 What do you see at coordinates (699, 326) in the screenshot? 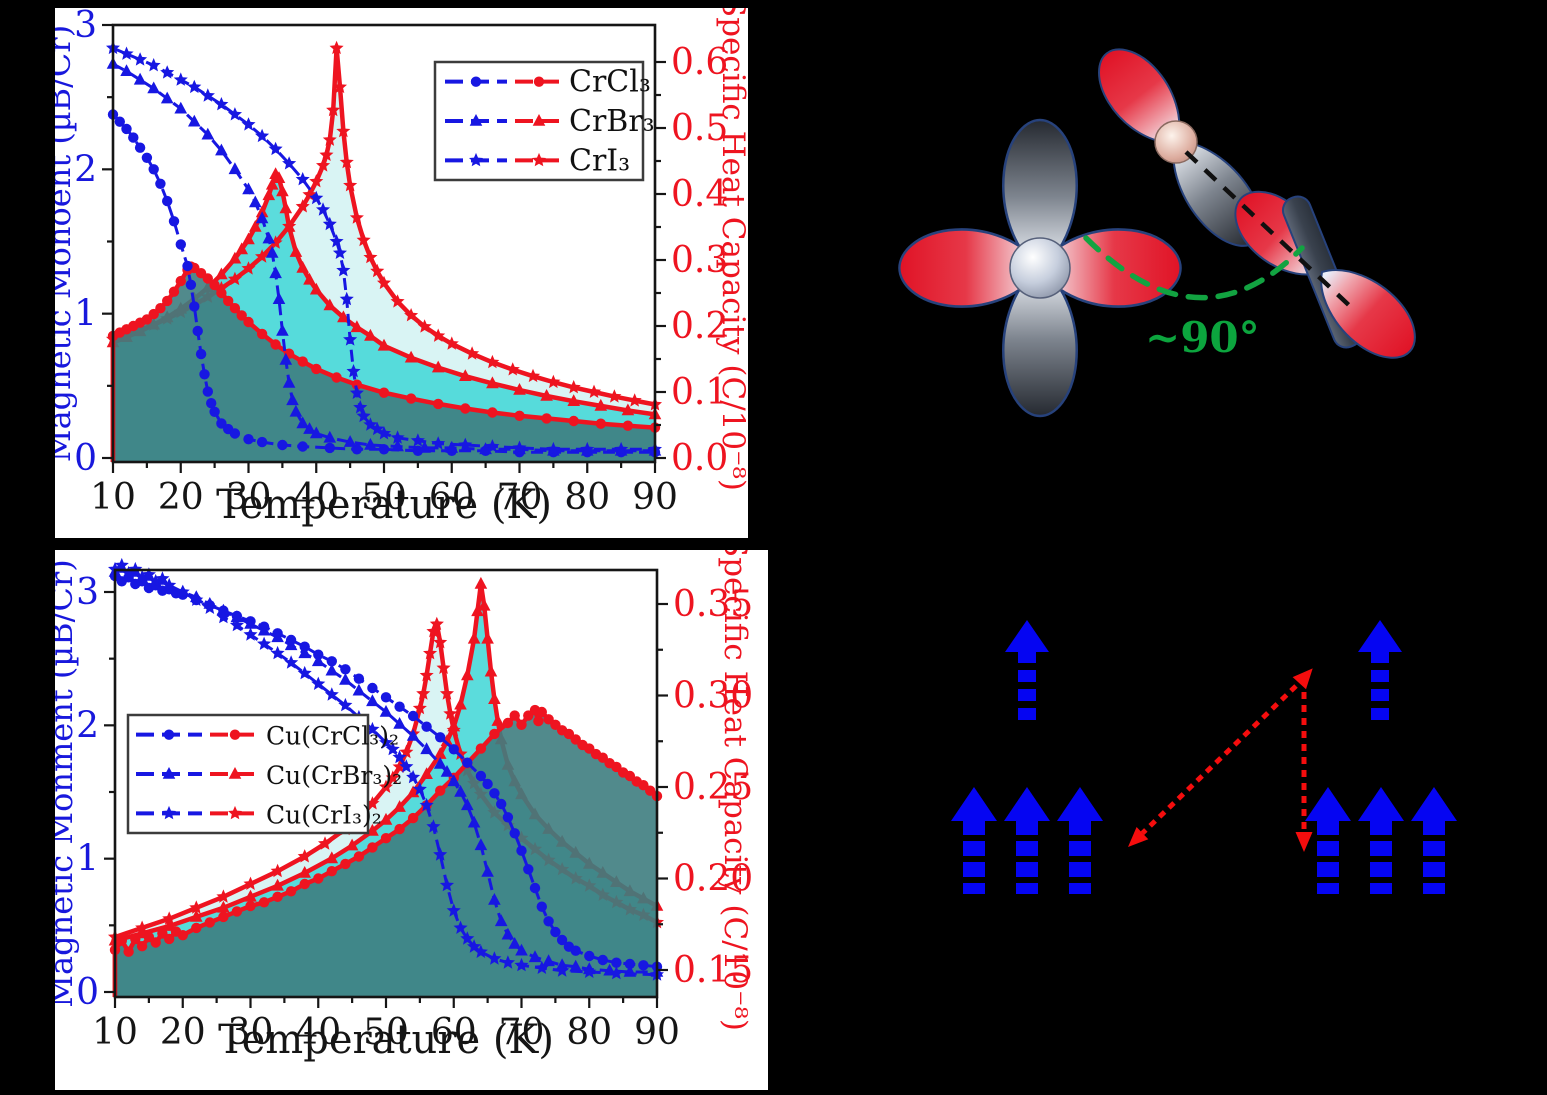
I see `svg-text: 0.2` at bounding box center [699, 326].